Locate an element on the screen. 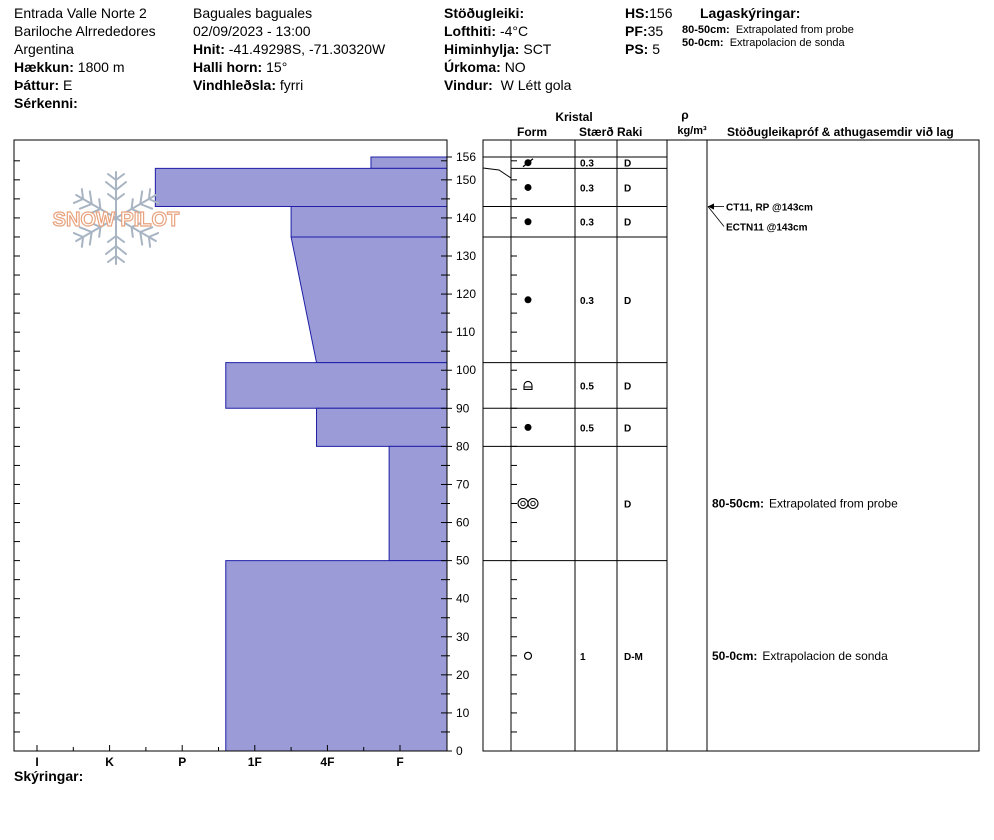 The image size is (994, 840). wind-row: Vindur: W Létt gola is located at coordinates (507, 85).